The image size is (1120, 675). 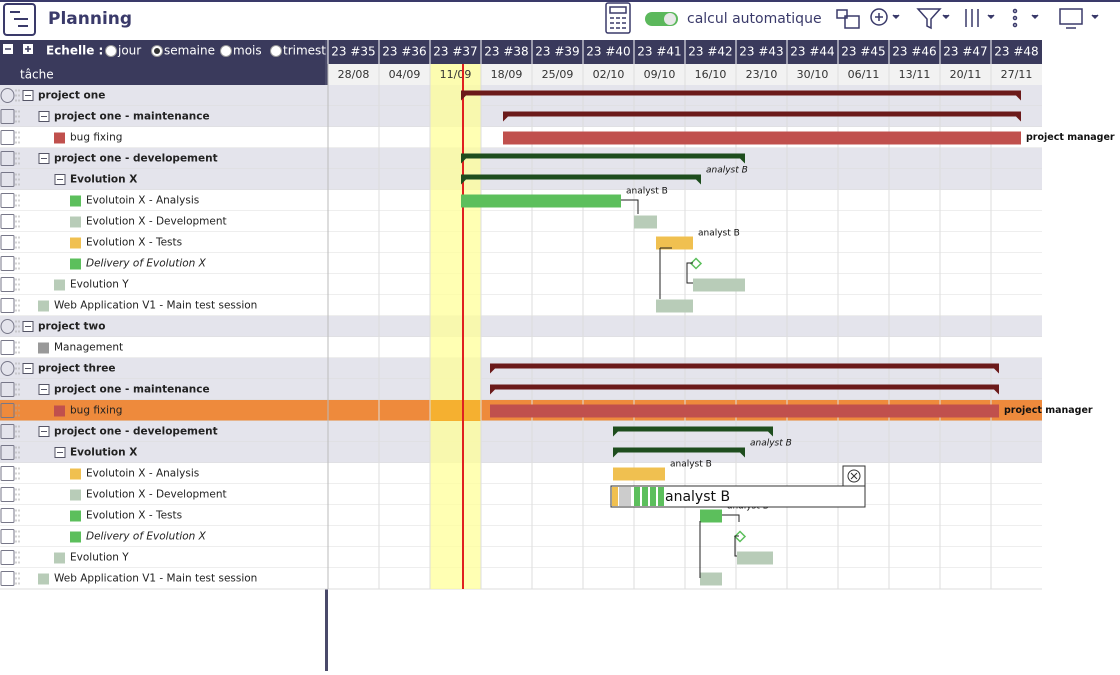 What do you see at coordinates (885, 17) in the screenshot?
I see `add-menu` at bounding box center [885, 17].